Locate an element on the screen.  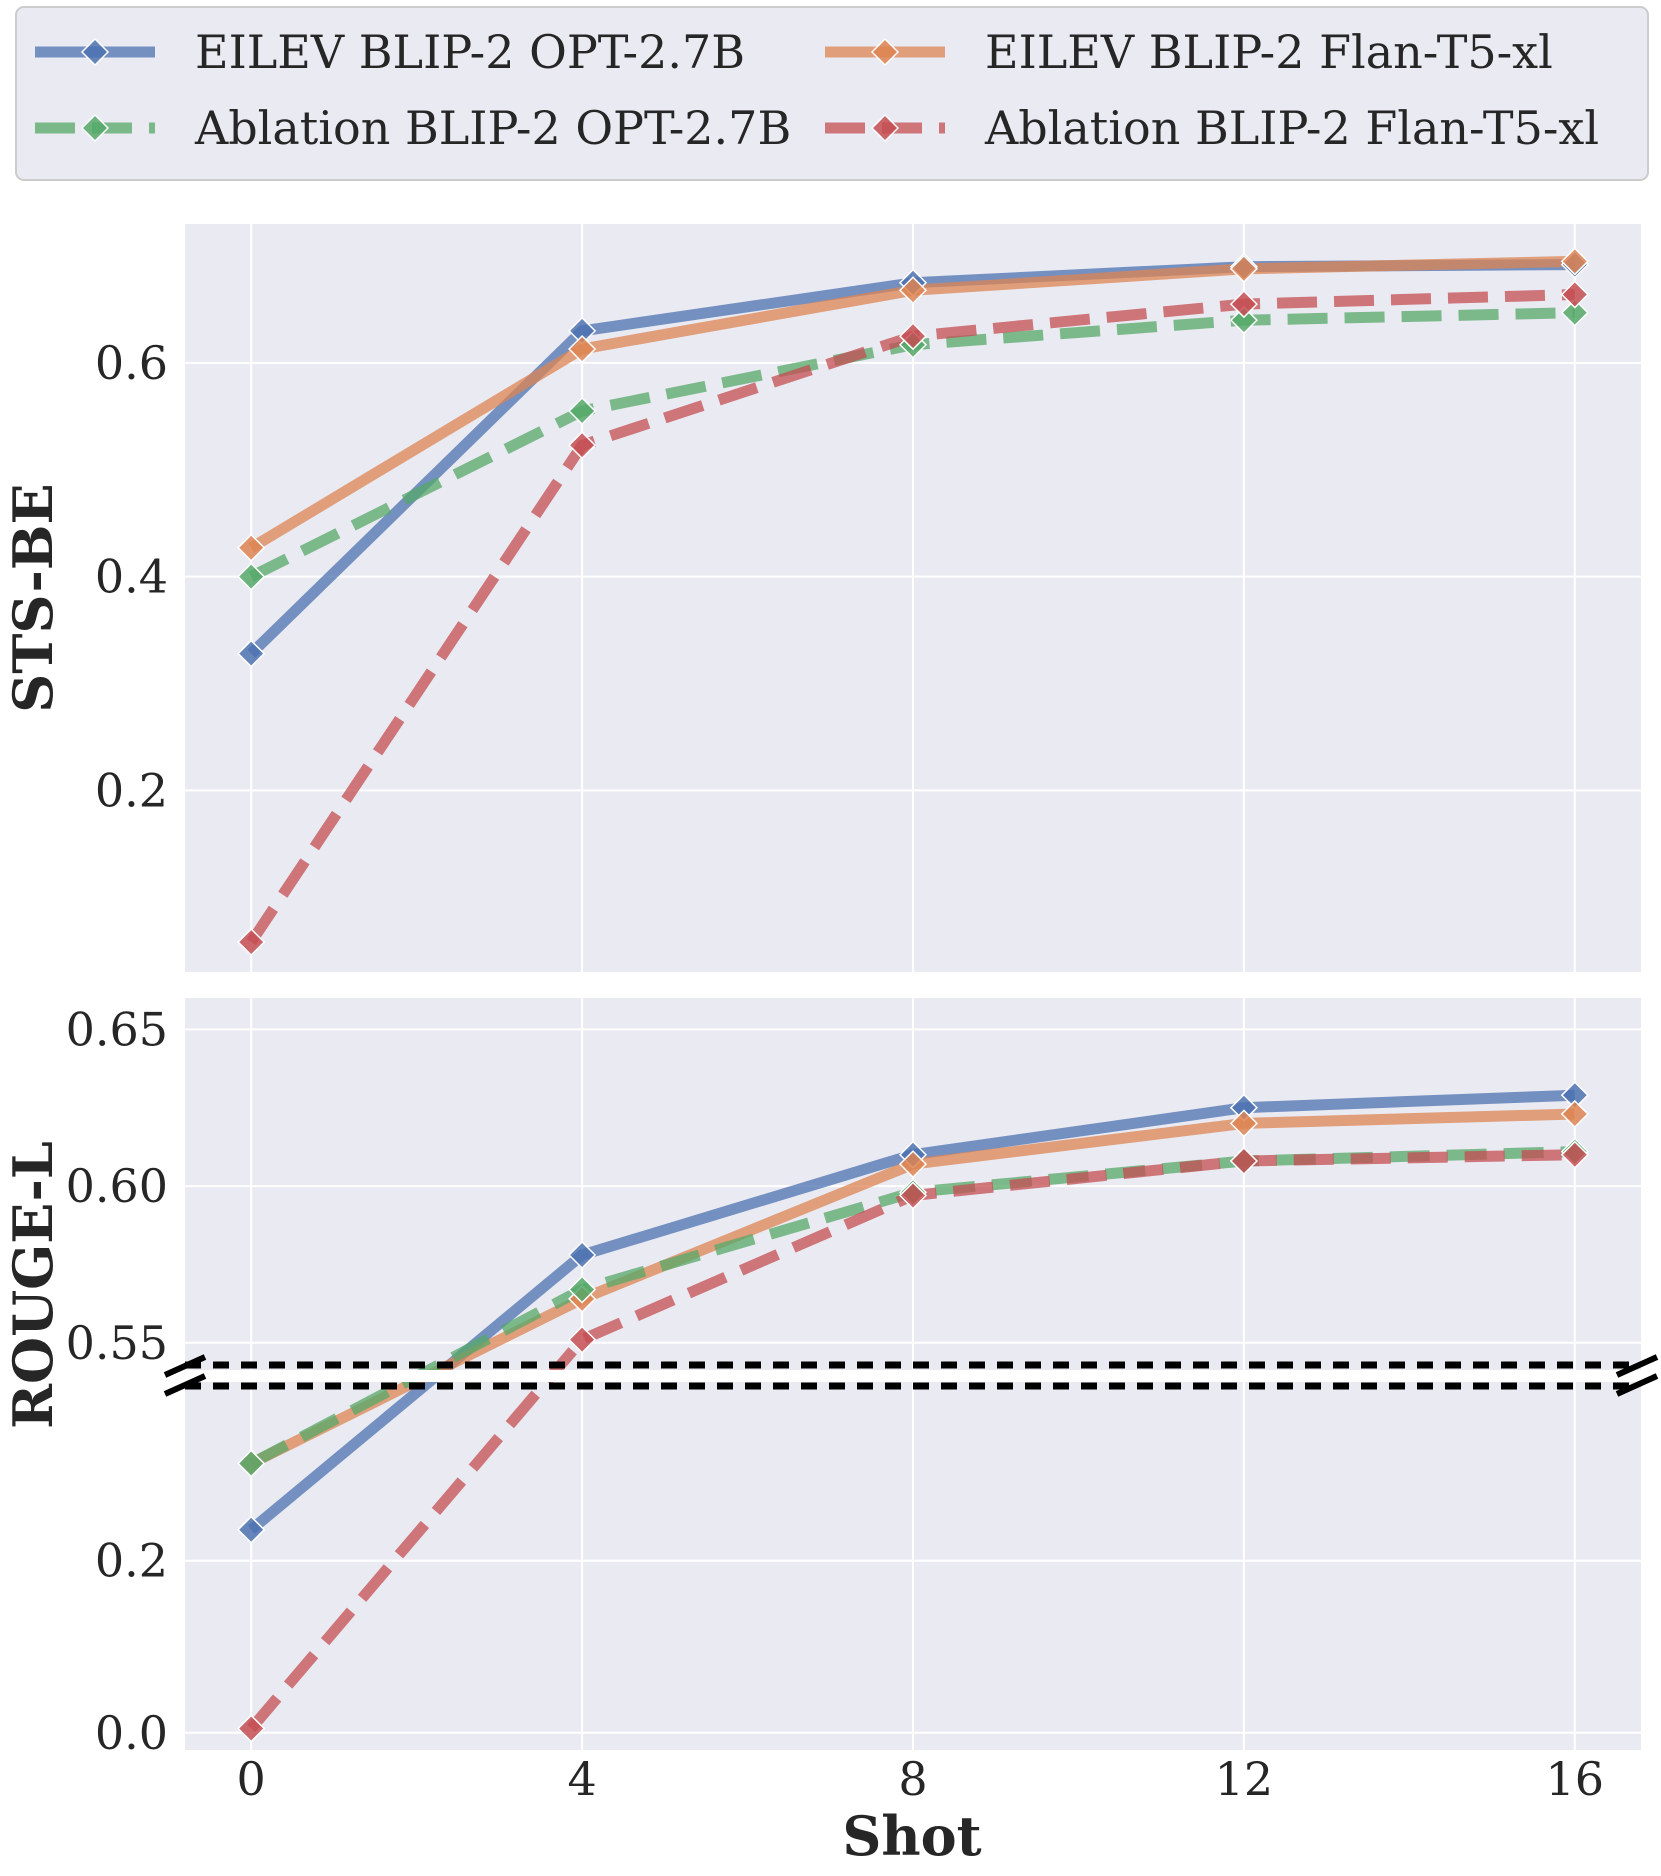
x-tick-label: 0 is located at coordinates (251, 1779).